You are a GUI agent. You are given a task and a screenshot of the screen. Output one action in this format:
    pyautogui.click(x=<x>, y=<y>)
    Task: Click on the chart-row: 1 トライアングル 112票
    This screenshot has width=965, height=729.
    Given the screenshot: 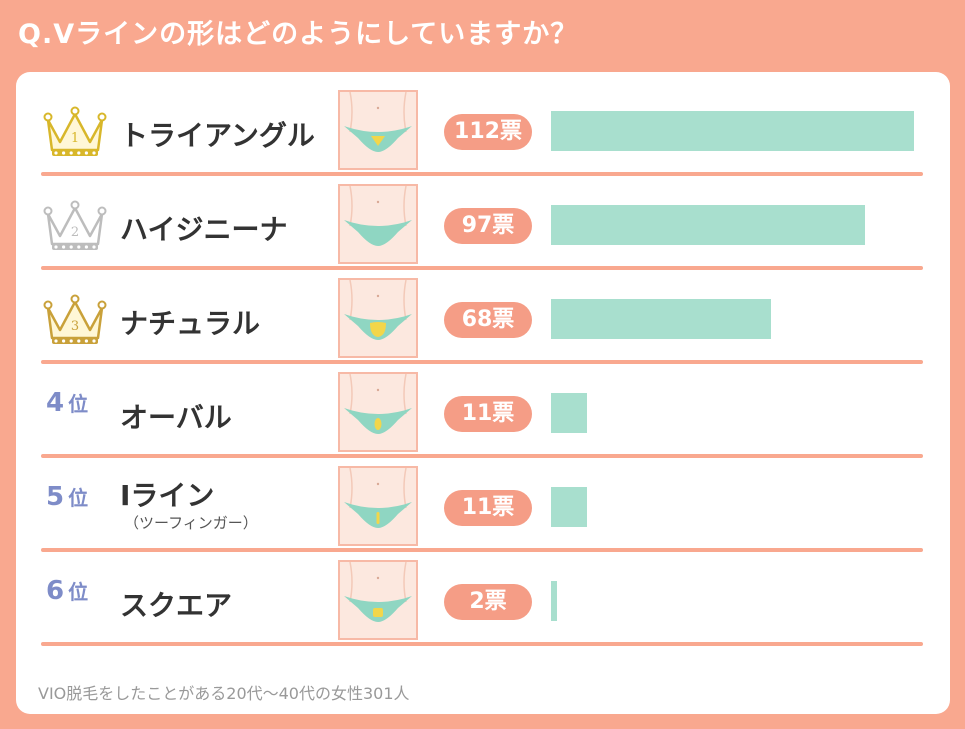 What is the action you would take?
    pyautogui.click(x=483, y=127)
    